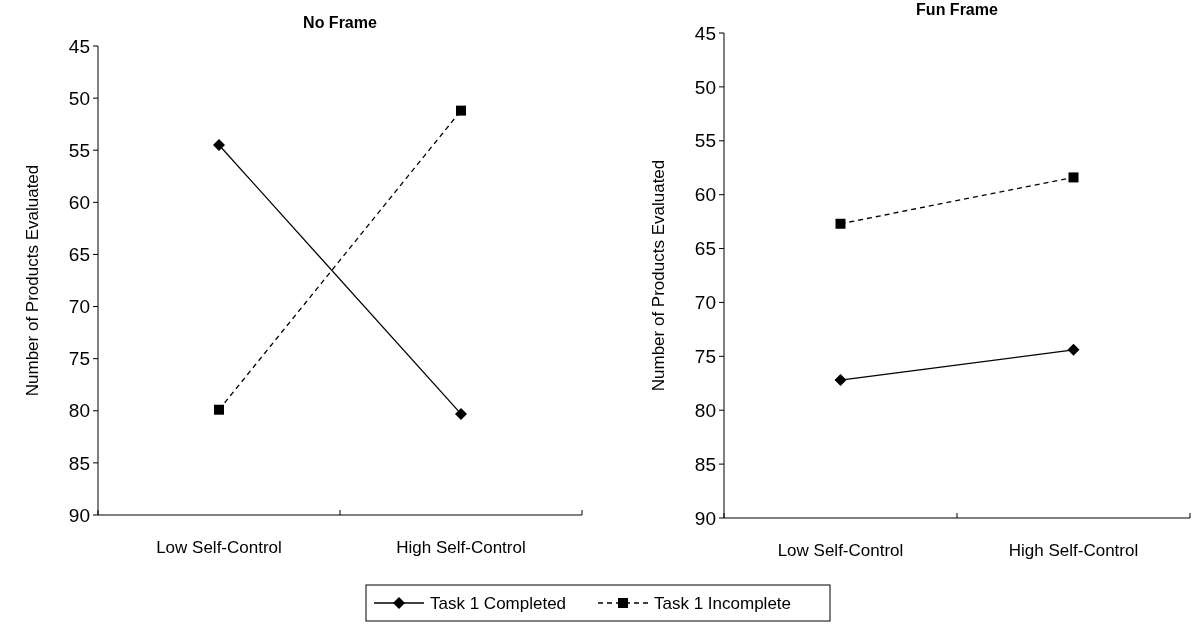 Image resolution: width=1195 pixels, height=624 pixels. Describe the element at coordinates (723, 603) in the screenshot. I see `legend-label: Task 1 Incomplete` at that location.